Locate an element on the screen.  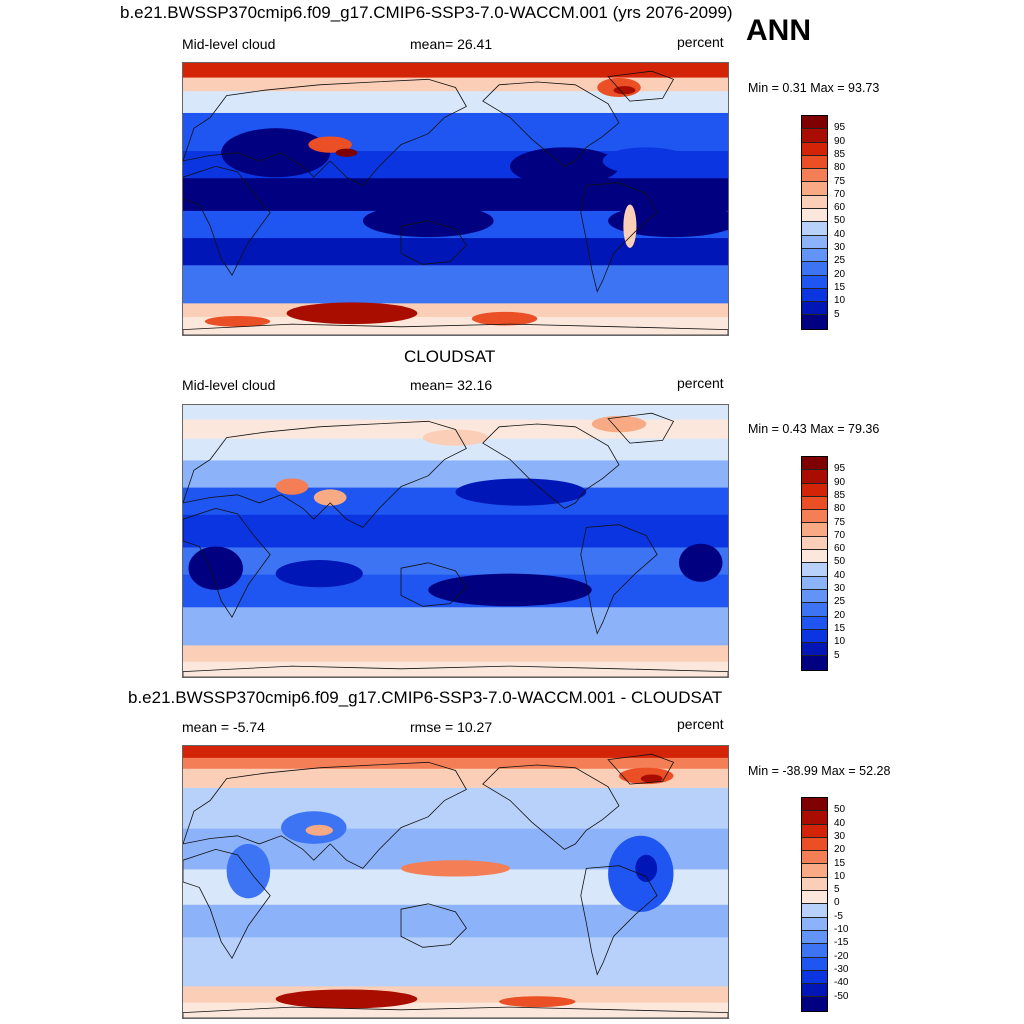
panel1-units-label: percent is located at coordinates (700, 42).